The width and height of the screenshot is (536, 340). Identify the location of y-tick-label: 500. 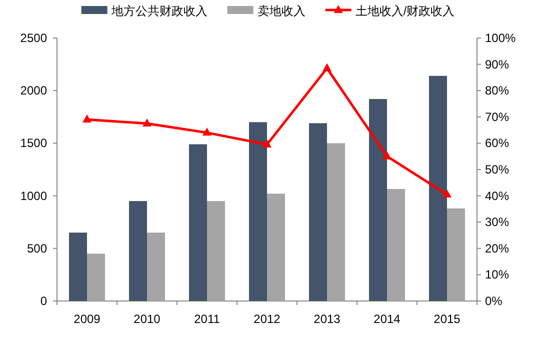
(37, 248).